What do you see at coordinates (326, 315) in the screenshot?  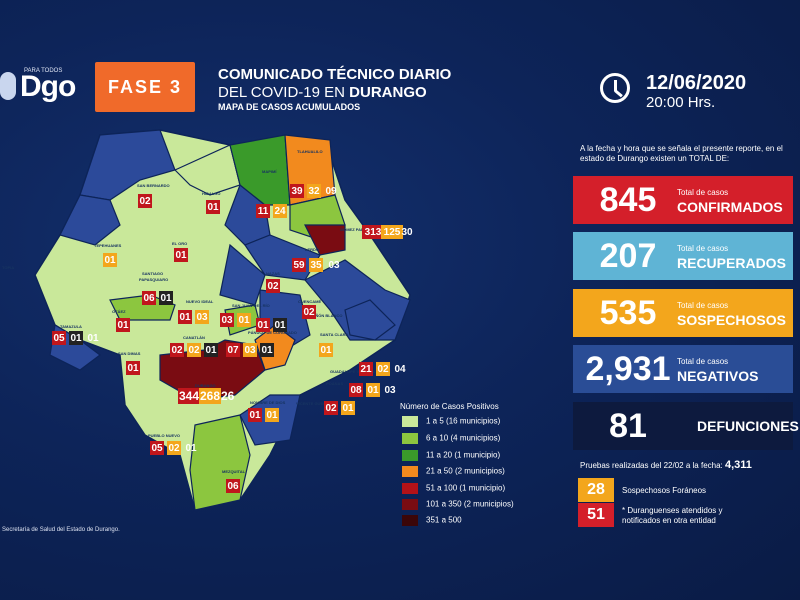 I see `svg-text: PEÑÓN BLANCO` at bounding box center [326, 315].